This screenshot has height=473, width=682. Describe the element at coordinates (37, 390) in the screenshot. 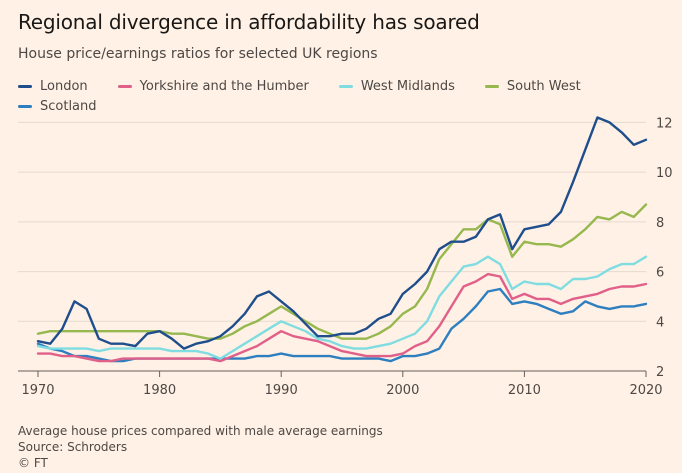

I see `x-tick-label: 1970` at that location.